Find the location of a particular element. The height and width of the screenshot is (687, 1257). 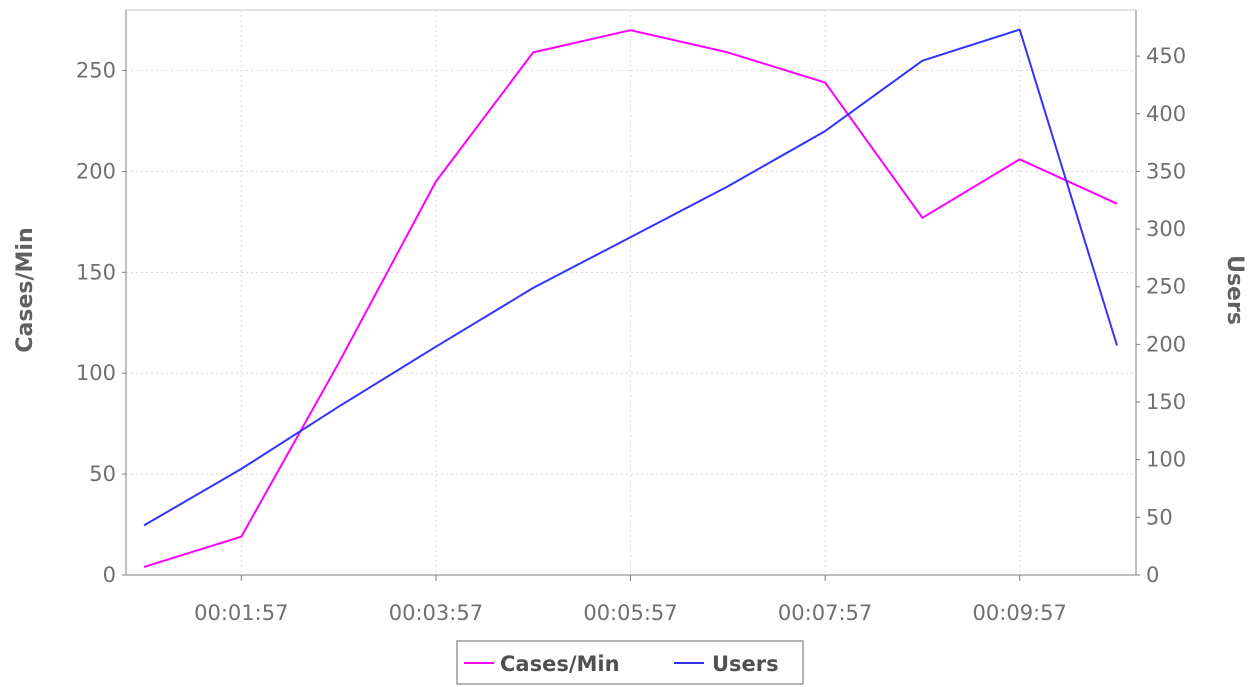

x-tick-label: 00:09:57 is located at coordinates (1020, 613).